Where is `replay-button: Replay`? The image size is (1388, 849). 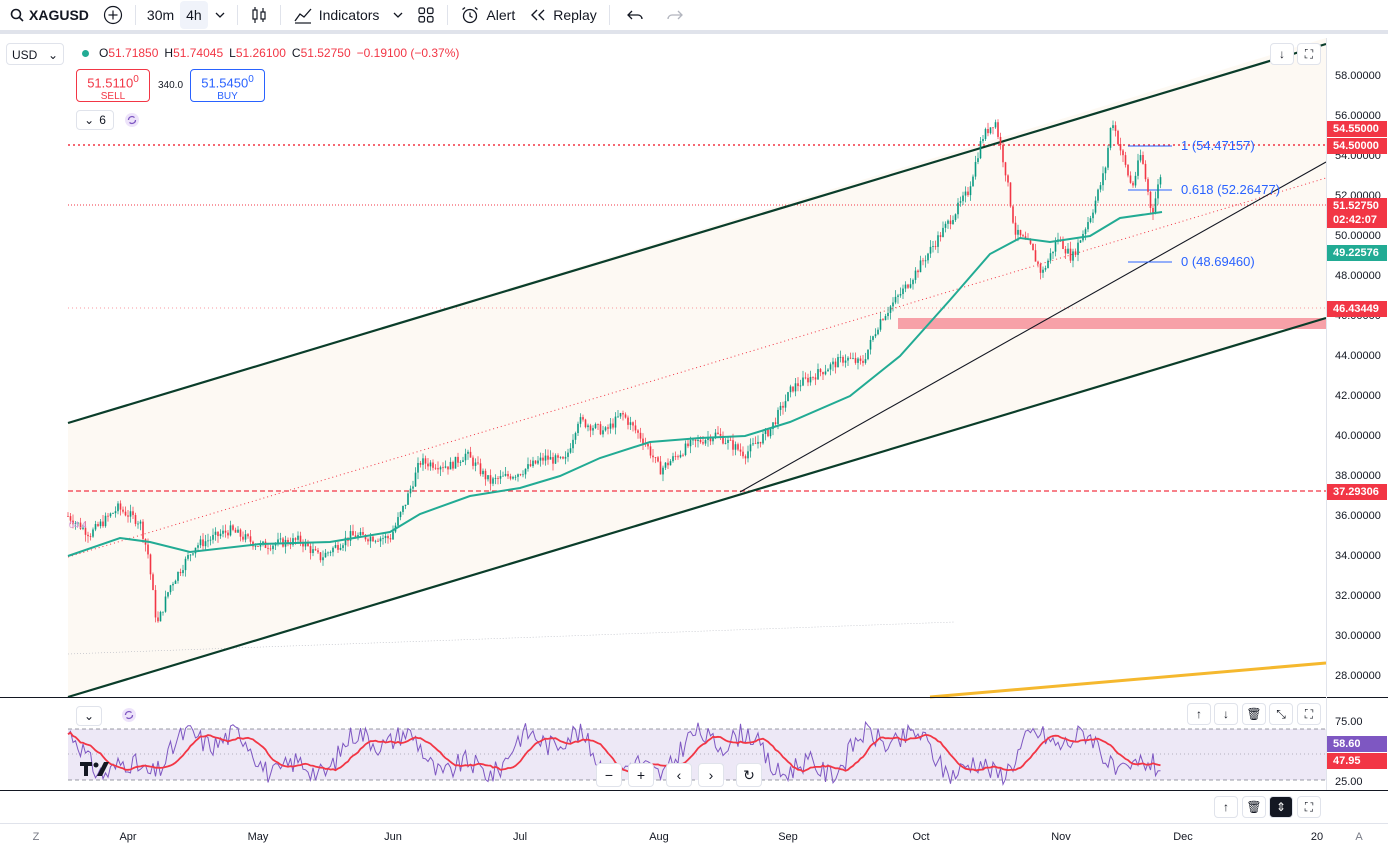
replay-button: Replay is located at coordinates (563, 15).